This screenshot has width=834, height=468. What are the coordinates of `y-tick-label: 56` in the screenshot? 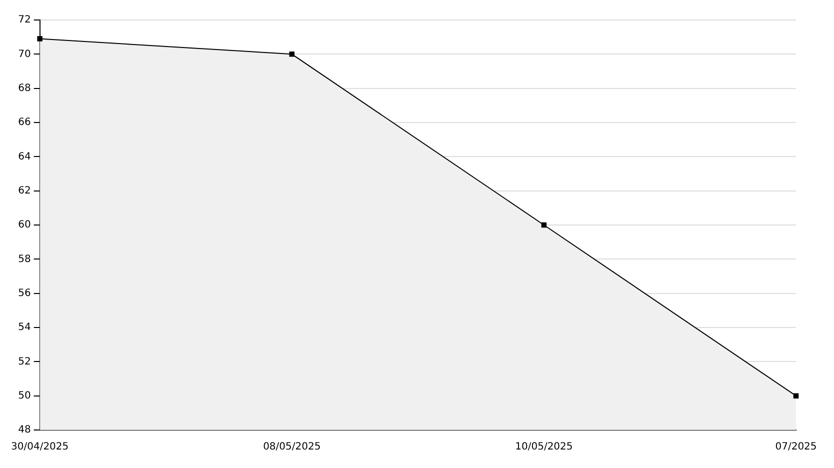 It's located at (24, 293).